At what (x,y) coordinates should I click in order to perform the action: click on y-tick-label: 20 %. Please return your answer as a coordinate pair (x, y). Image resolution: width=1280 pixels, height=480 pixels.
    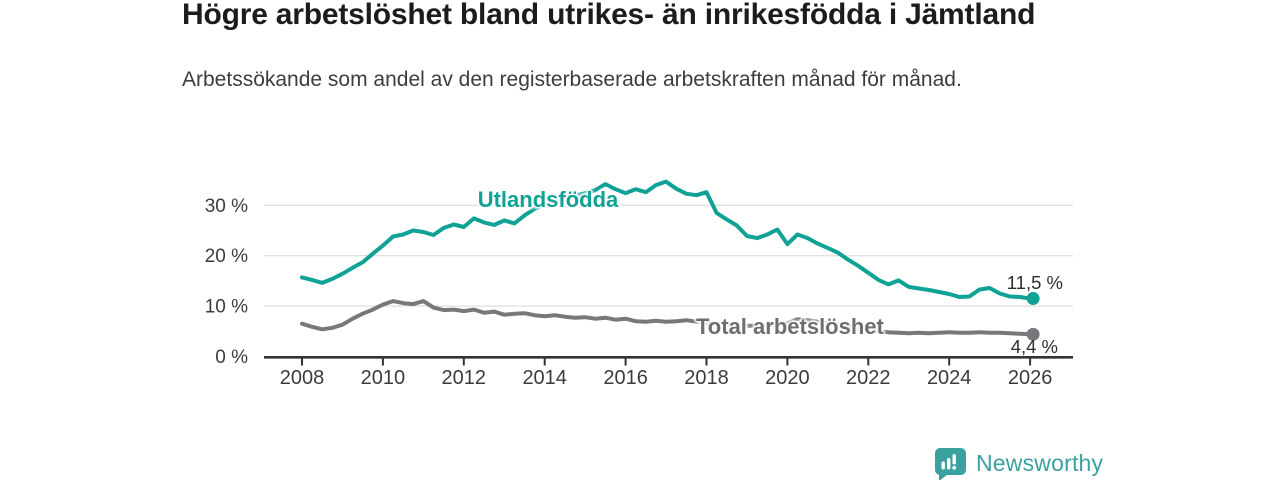
    Looking at the image, I should click on (226, 256).